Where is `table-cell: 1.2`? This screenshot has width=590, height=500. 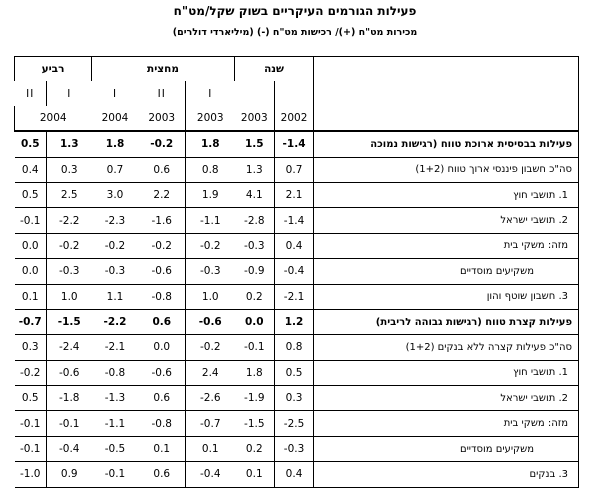 table-cell: 1.2 is located at coordinates (294, 321).